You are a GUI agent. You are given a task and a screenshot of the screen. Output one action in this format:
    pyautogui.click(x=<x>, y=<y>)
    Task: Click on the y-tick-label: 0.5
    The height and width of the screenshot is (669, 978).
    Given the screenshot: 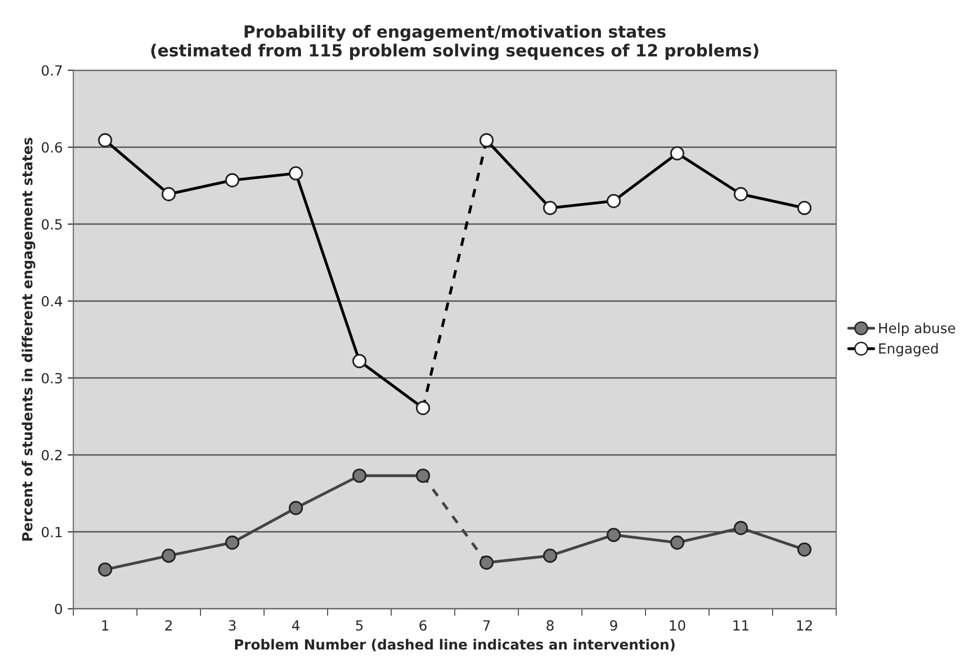 What is the action you would take?
    pyautogui.click(x=52, y=224)
    